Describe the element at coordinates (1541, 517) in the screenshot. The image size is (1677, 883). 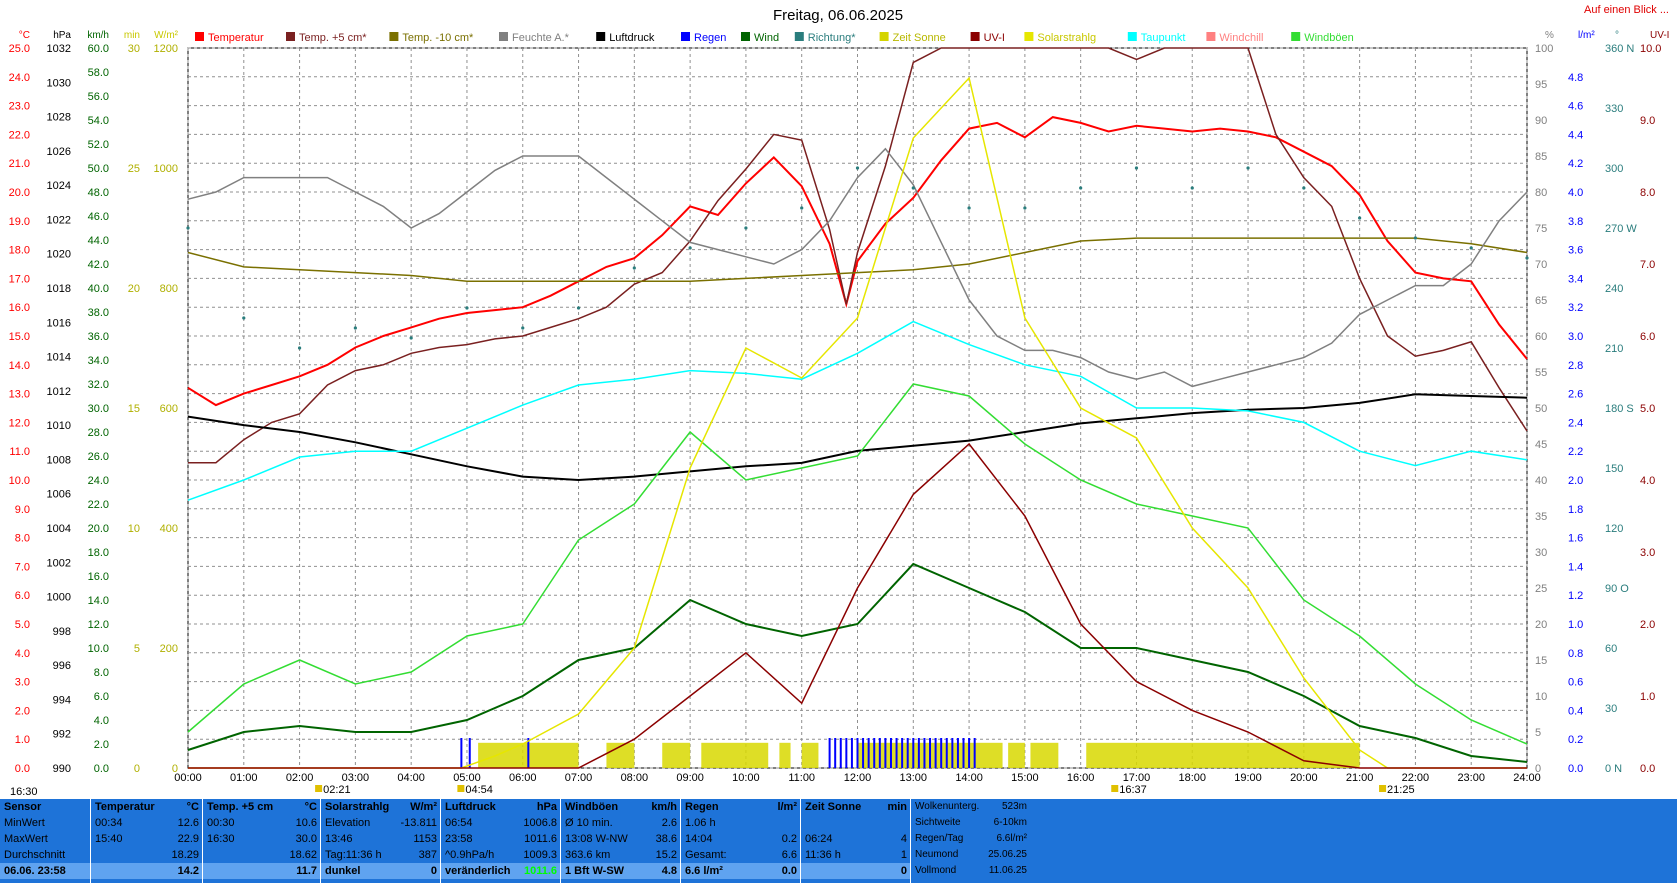
I see `right-axis-tick-label: 35` at that location.